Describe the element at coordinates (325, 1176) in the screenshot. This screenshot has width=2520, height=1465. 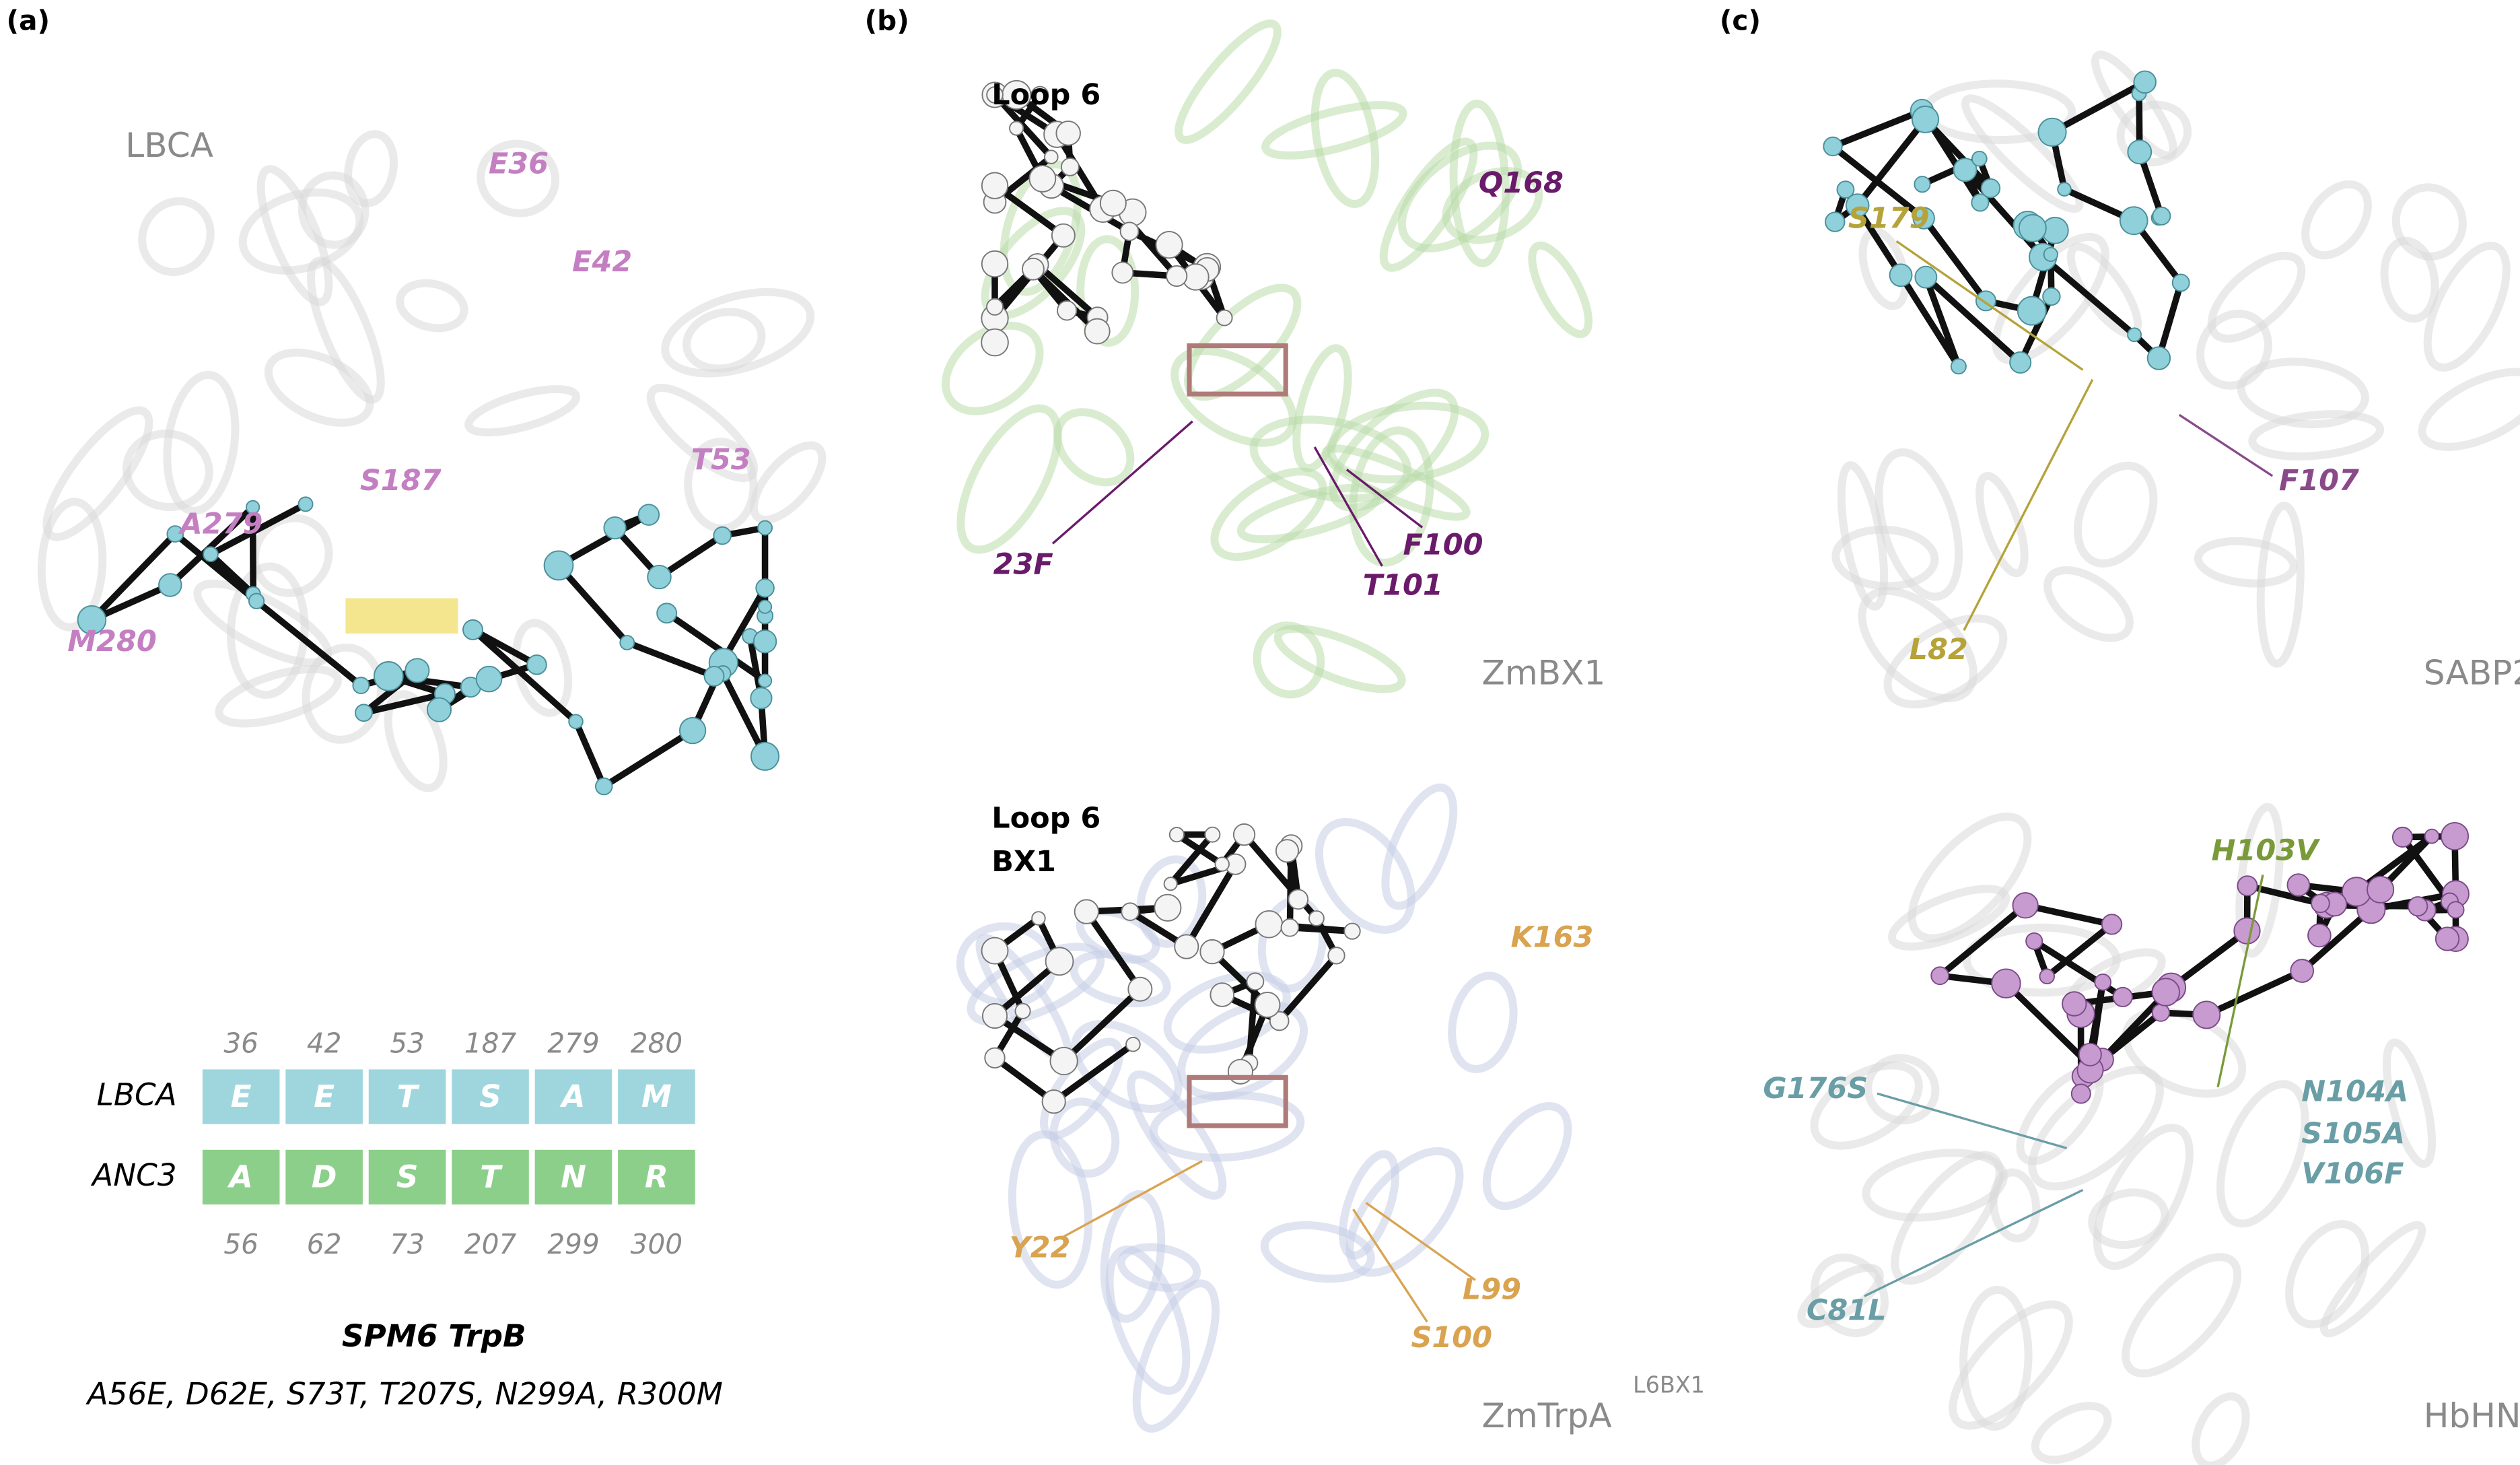
I see `residue-letter: D` at that location.